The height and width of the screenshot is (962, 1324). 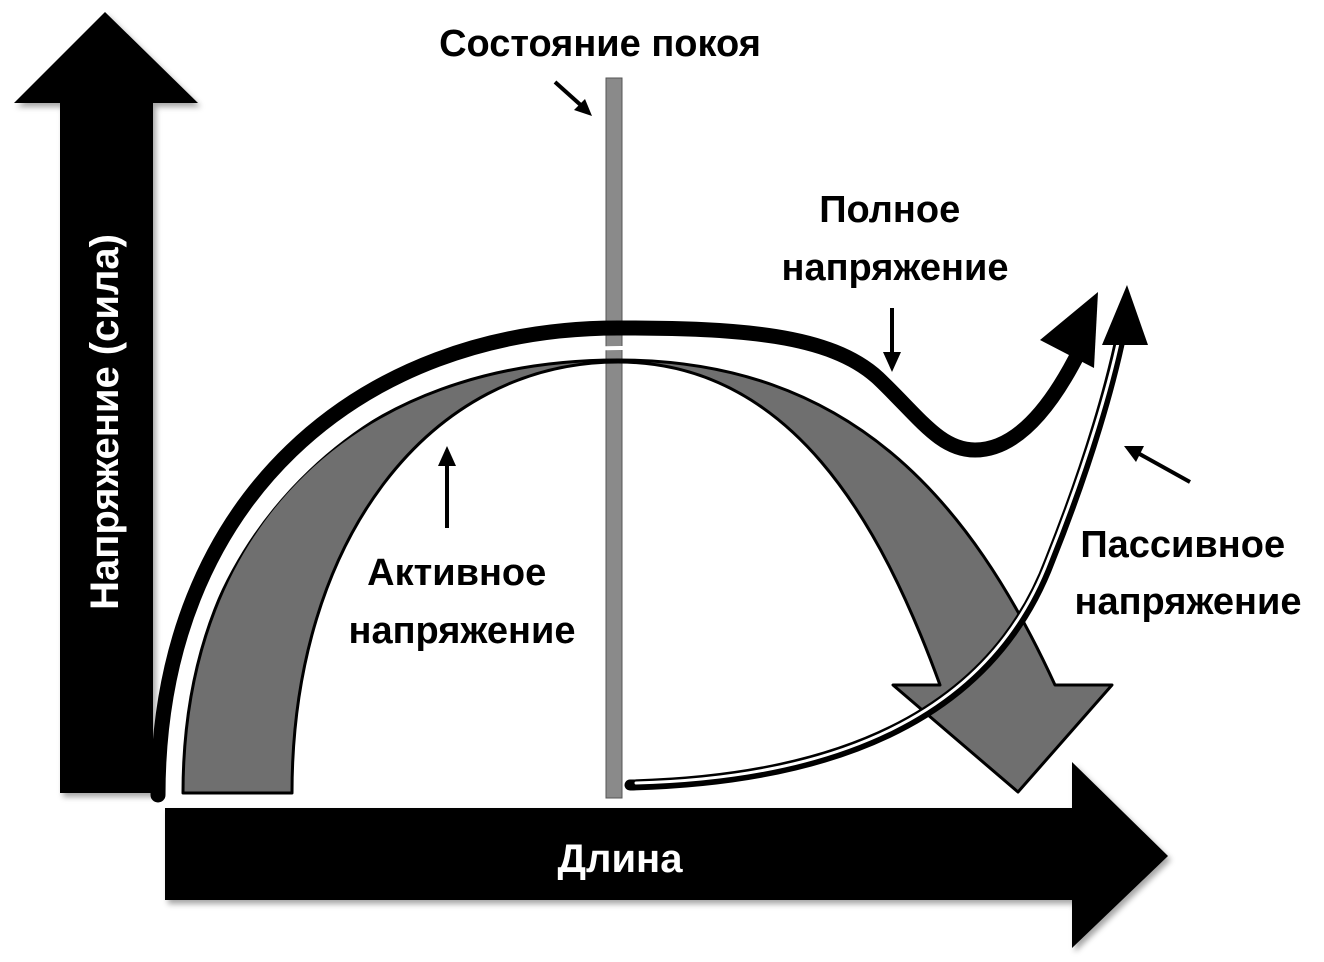 What do you see at coordinates (1188, 602) in the screenshot?
I see `passive-tension-label-line2: напряжение` at bounding box center [1188, 602].